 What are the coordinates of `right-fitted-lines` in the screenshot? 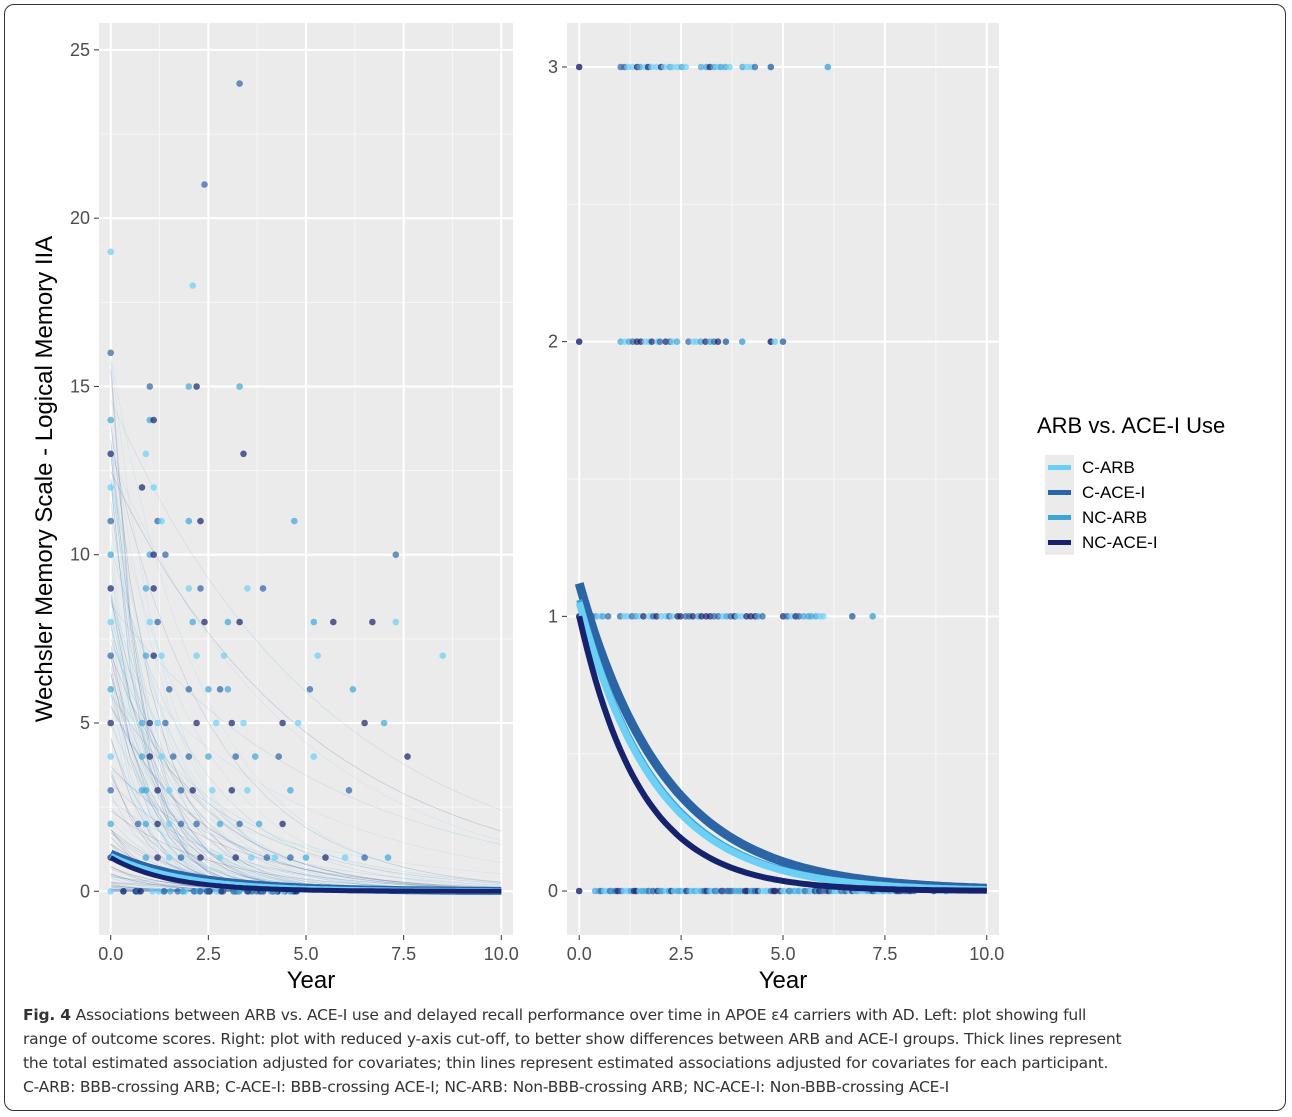 It's located at (780, 738).